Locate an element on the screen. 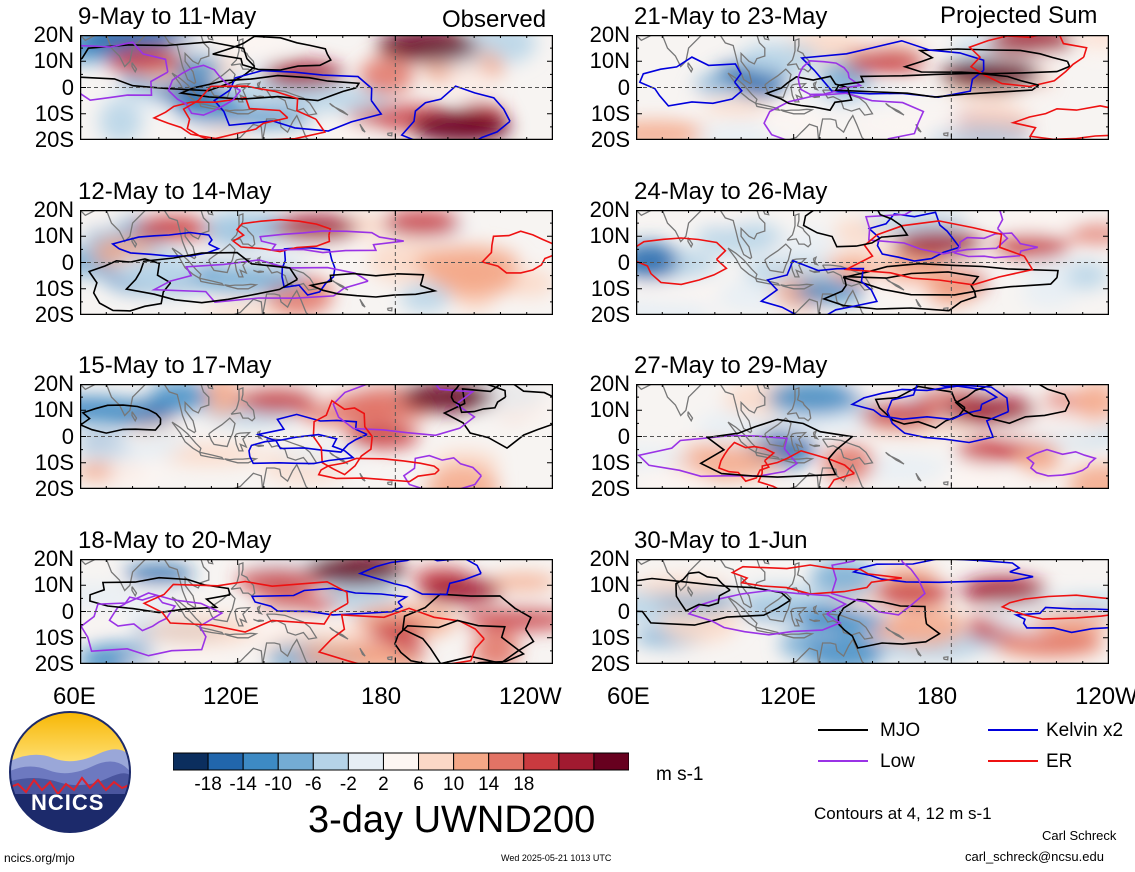 This screenshot has width=1135, height=872. legend-label-mjo: MJO is located at coordinates (900, 730).